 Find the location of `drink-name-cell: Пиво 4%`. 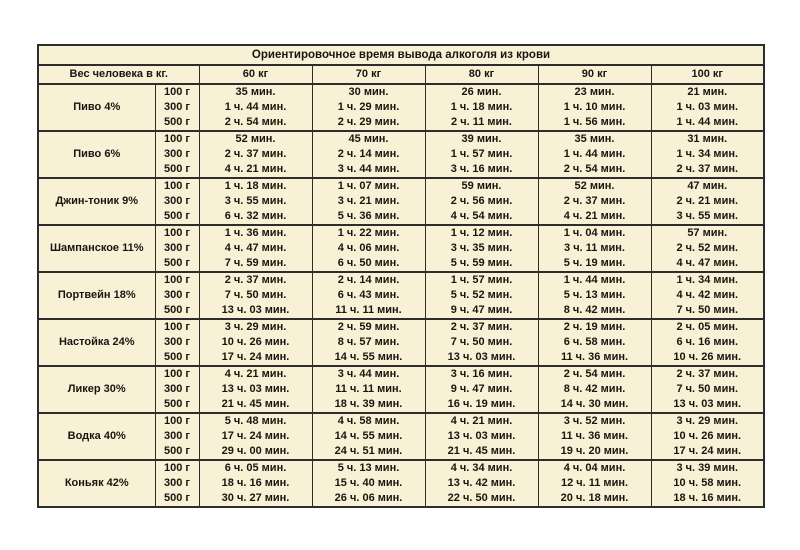

drink-name-cell: Пиво 4% is located at coordinates (96, 107).